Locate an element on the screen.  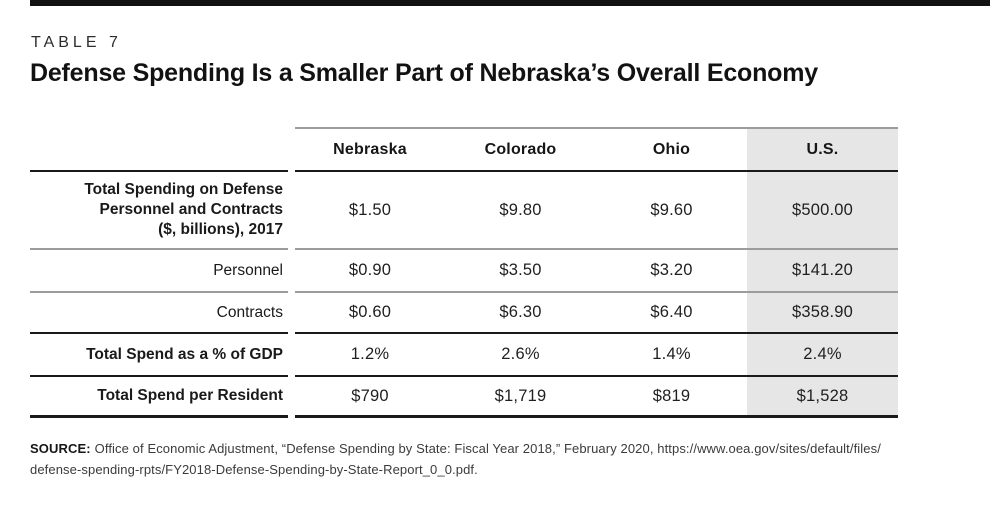
cell-value-us: $1,528 is located at coordinates (822, 396).